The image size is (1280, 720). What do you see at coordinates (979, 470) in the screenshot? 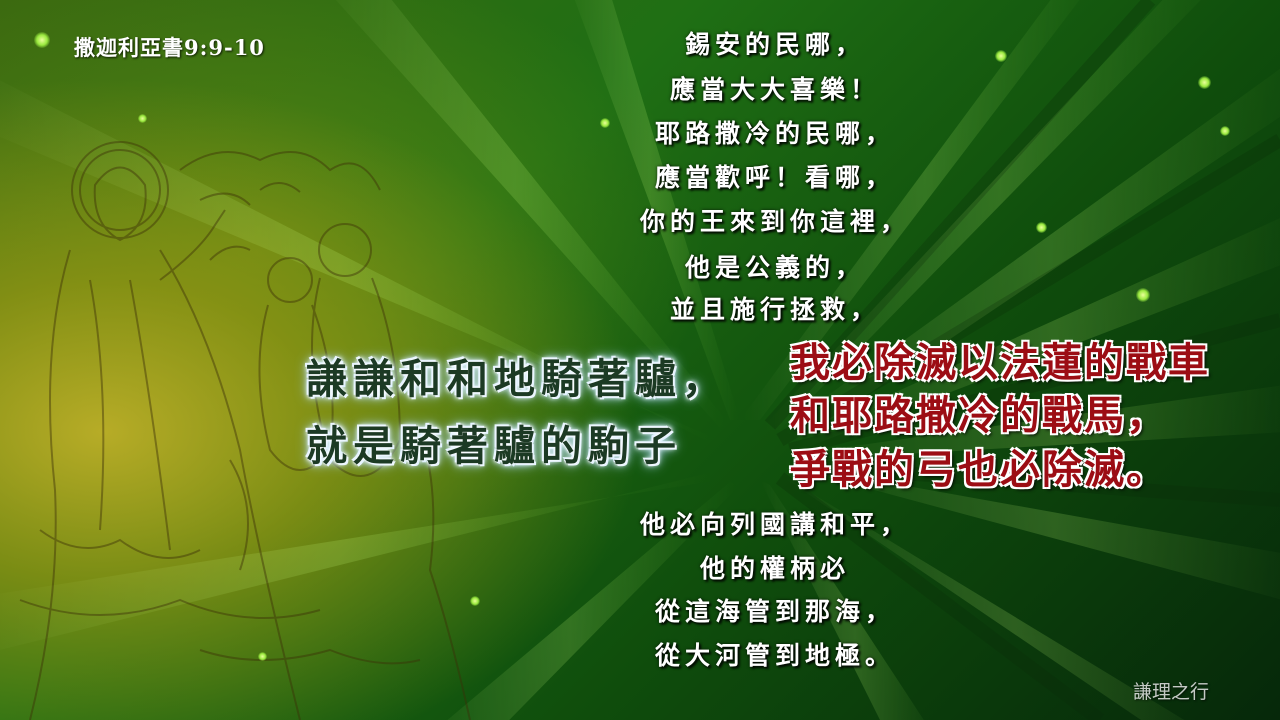
I see `emphasis-line: 爭戰的弓也必除滅。` at bounding box center [979, 470].